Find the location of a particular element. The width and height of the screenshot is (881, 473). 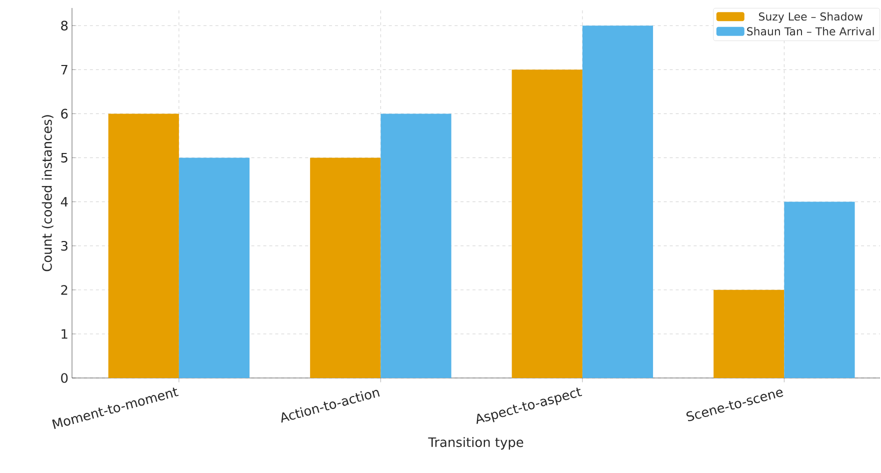

y-tick-label: 4 is located at coordinates (64, 202).